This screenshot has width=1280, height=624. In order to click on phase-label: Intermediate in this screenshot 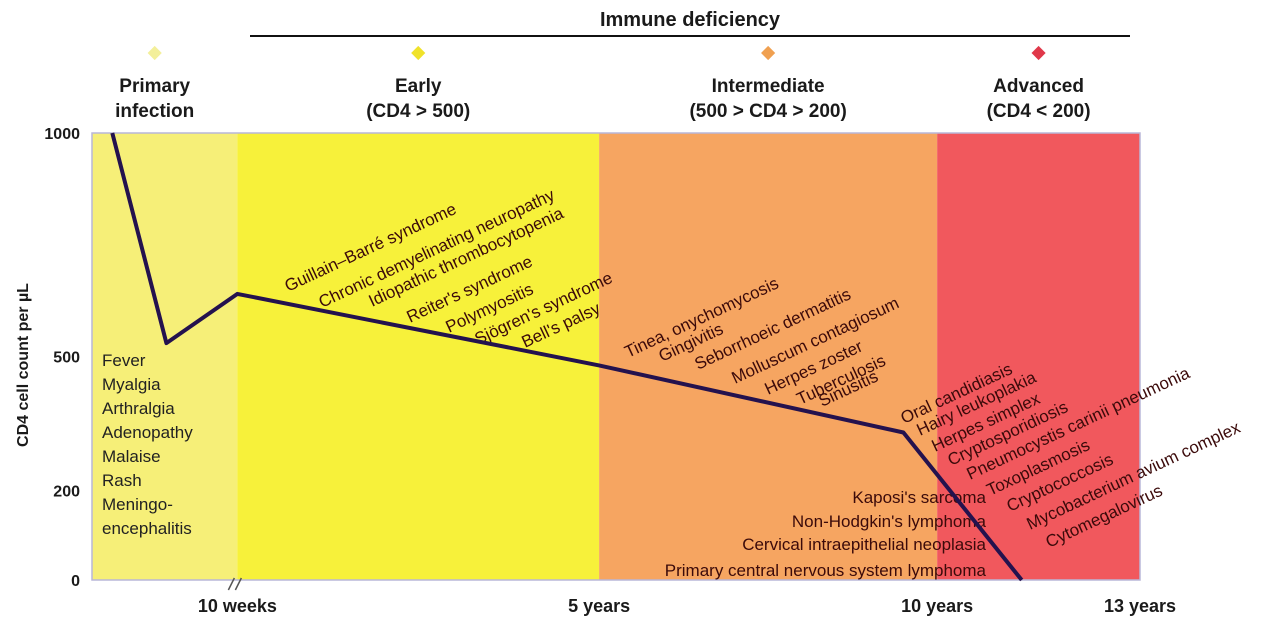, I will do `click(768, 86)`.